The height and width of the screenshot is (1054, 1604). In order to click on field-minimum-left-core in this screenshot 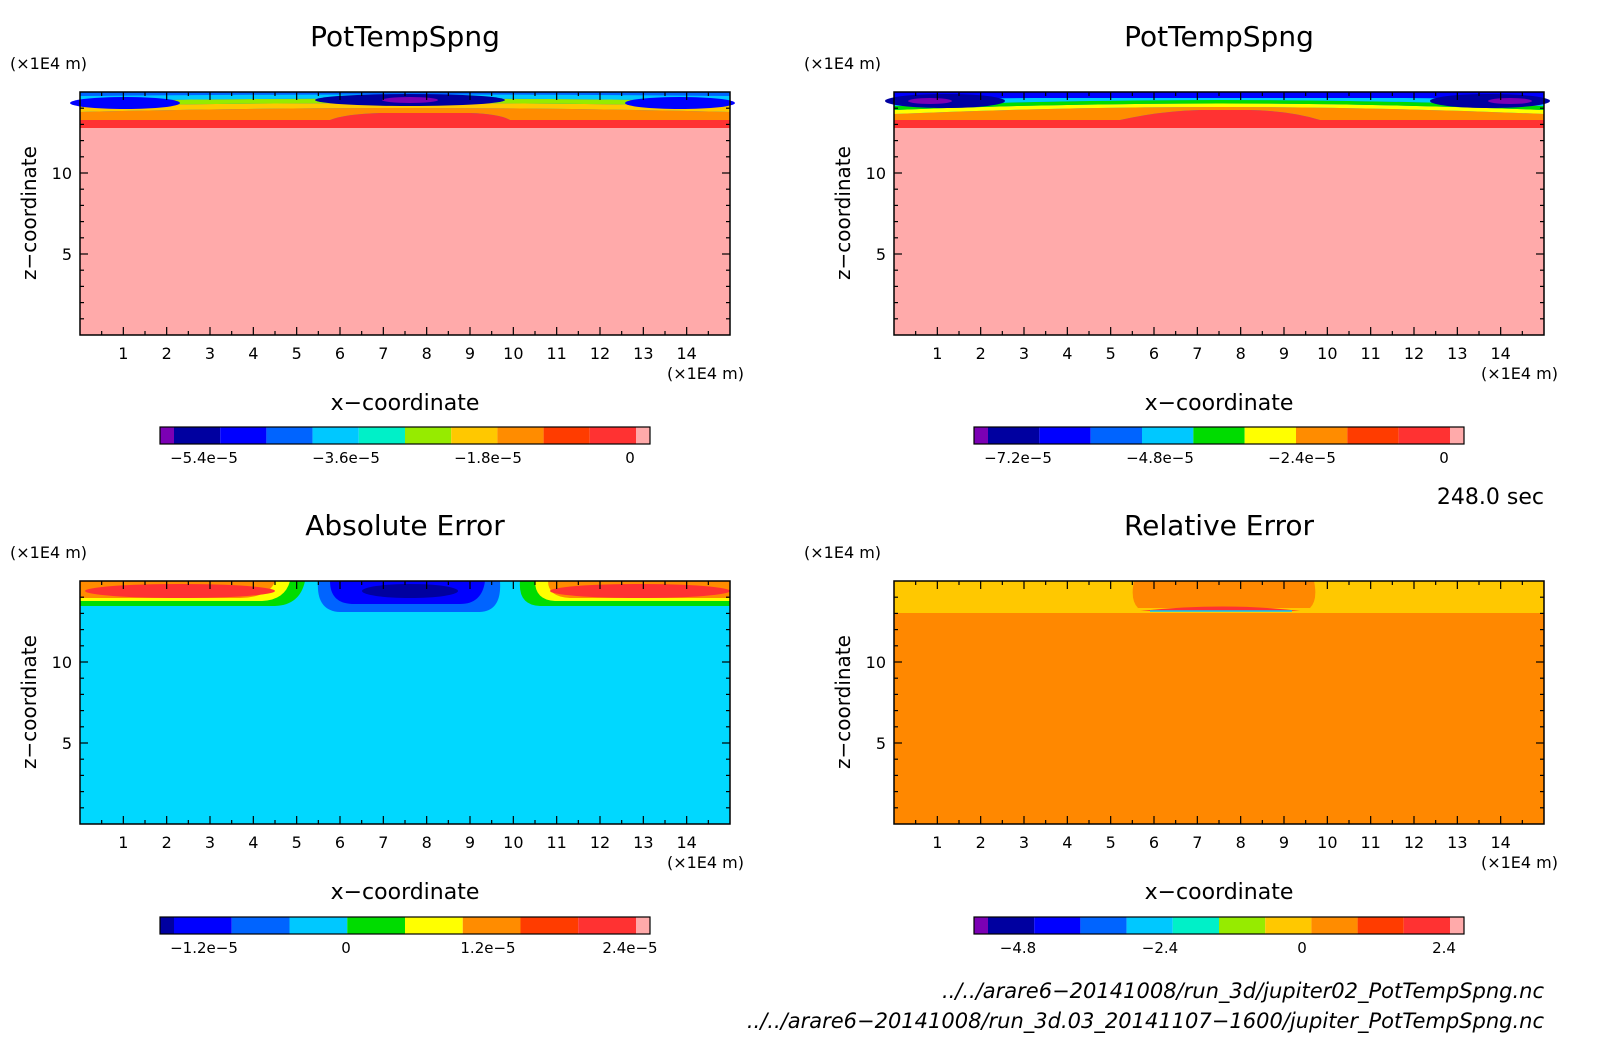, I will do `click(930, 101)`.